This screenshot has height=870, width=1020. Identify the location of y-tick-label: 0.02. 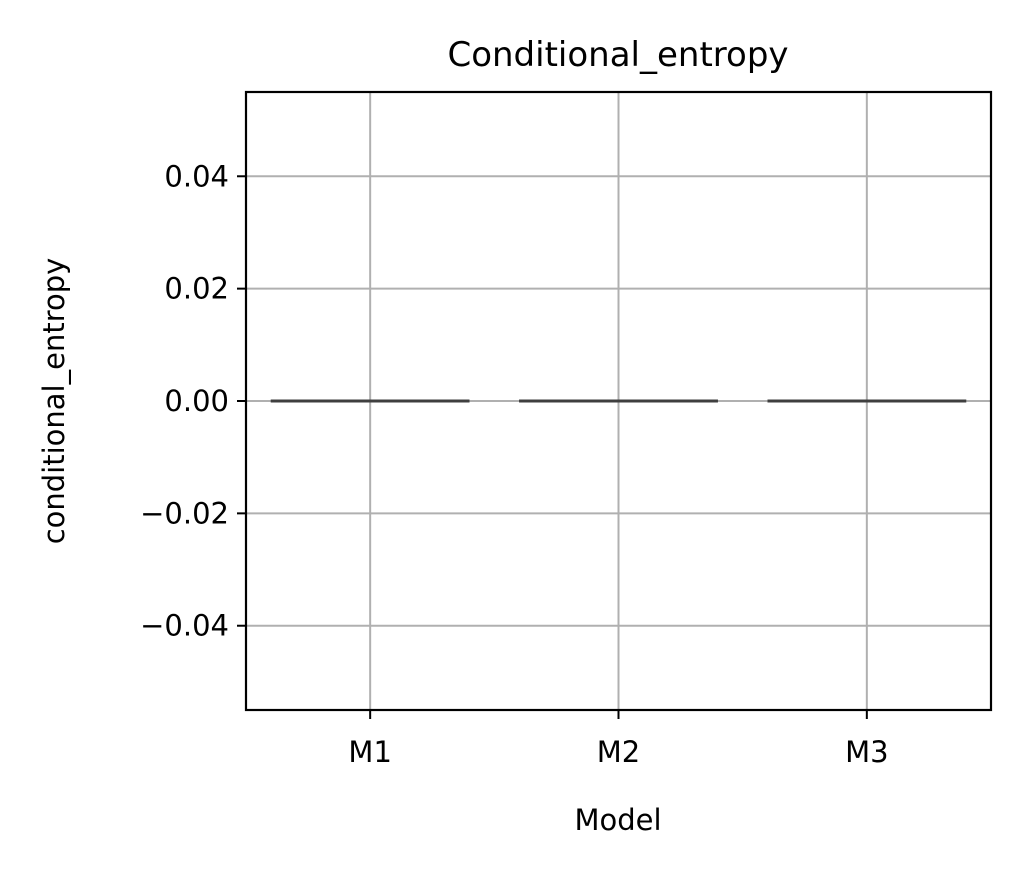
(196, 289).